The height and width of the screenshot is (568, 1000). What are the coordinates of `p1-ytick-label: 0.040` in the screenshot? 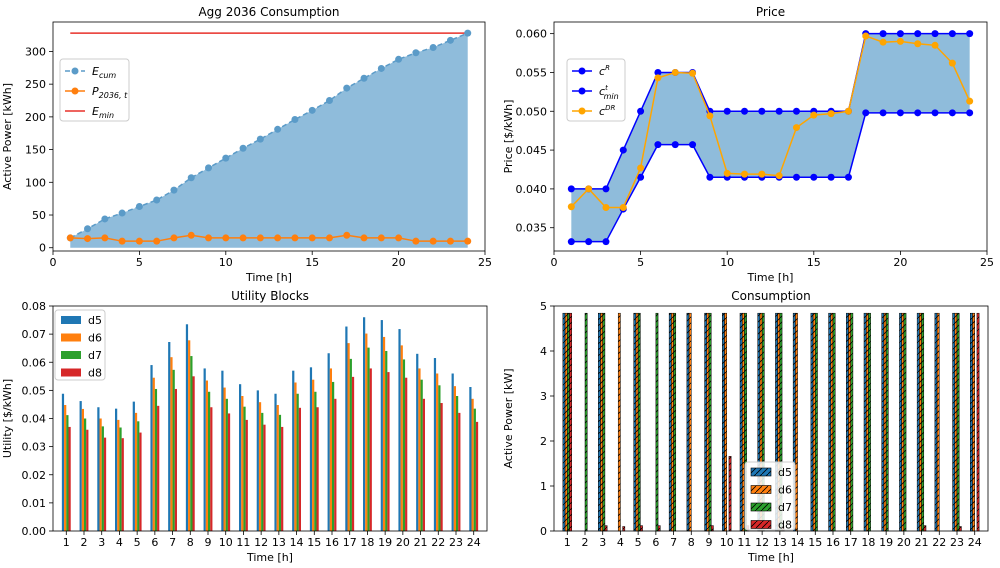 It's located at (532, 189).